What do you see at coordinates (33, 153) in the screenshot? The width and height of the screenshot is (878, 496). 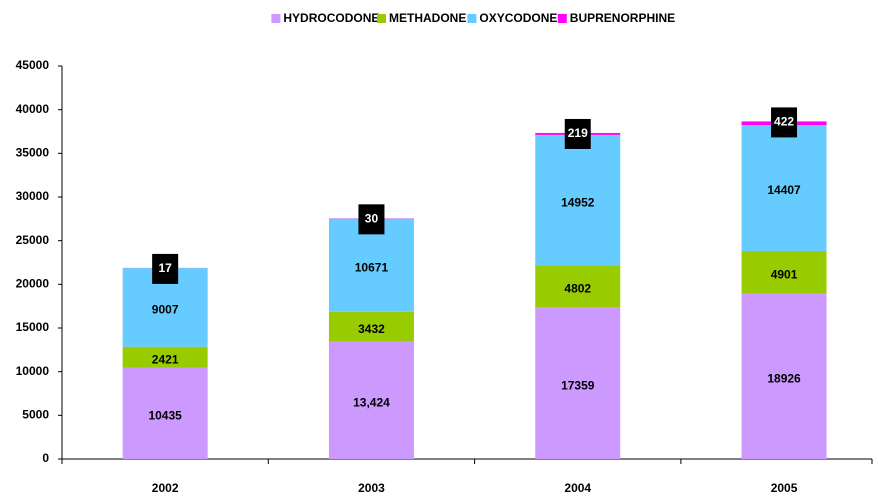 I see `y-tick-label: 35000` at bounding box center [33, 153].